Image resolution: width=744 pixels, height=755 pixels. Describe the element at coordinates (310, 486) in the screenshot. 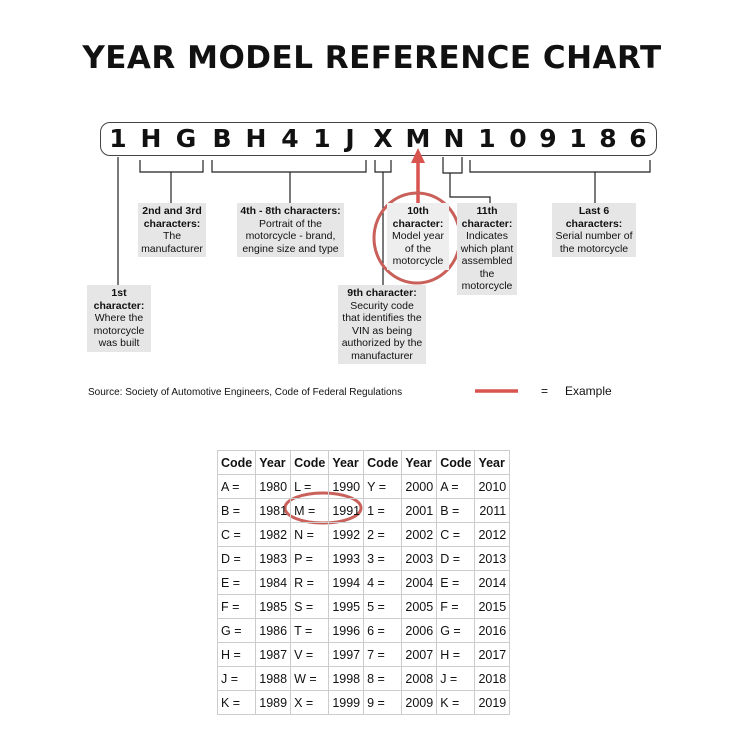

I see `code-cell: L =` at that location.